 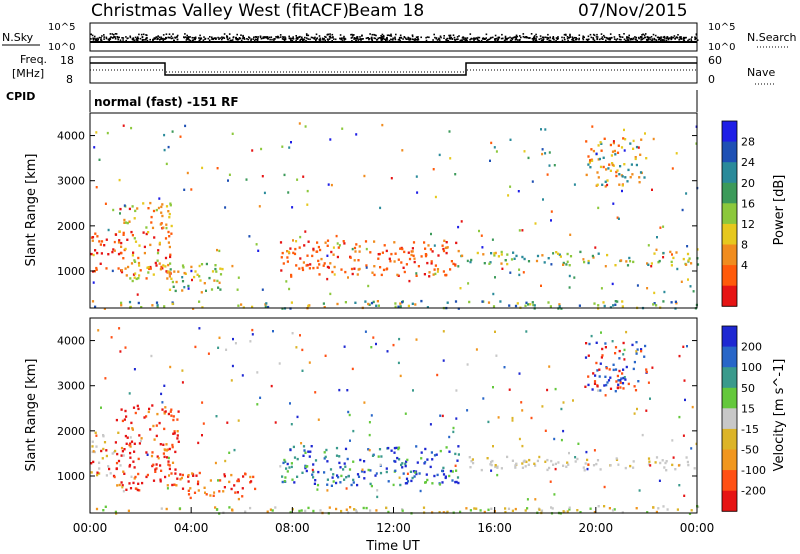 What do you see at coordinates (18, 37) in the screenshot?
I see `nsky-label: N.Sky` at bounding box center [18, 37].